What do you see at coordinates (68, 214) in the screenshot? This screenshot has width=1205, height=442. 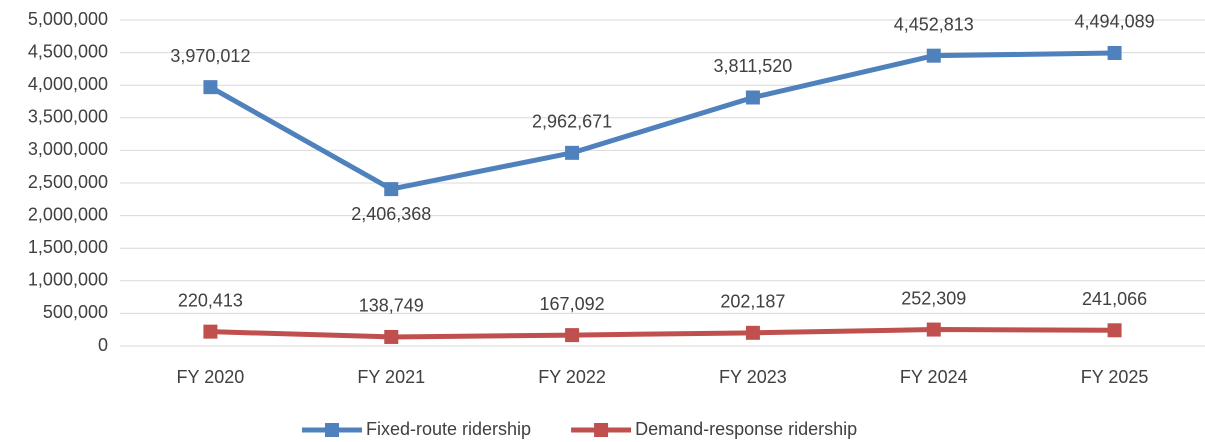 I see `y-tick-label: 2,000,000` at bounding box center [68, 214].